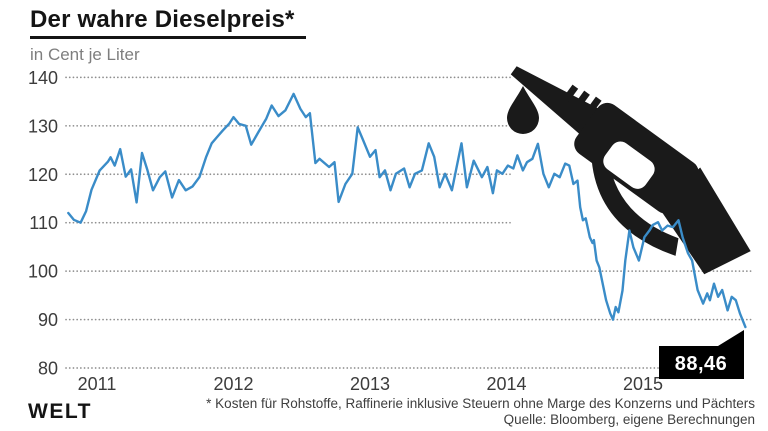 Image resolution: width=768 pixels, height=431 pixels. I want to click on unit-label: in Cent je Liter, so click(85, 54).